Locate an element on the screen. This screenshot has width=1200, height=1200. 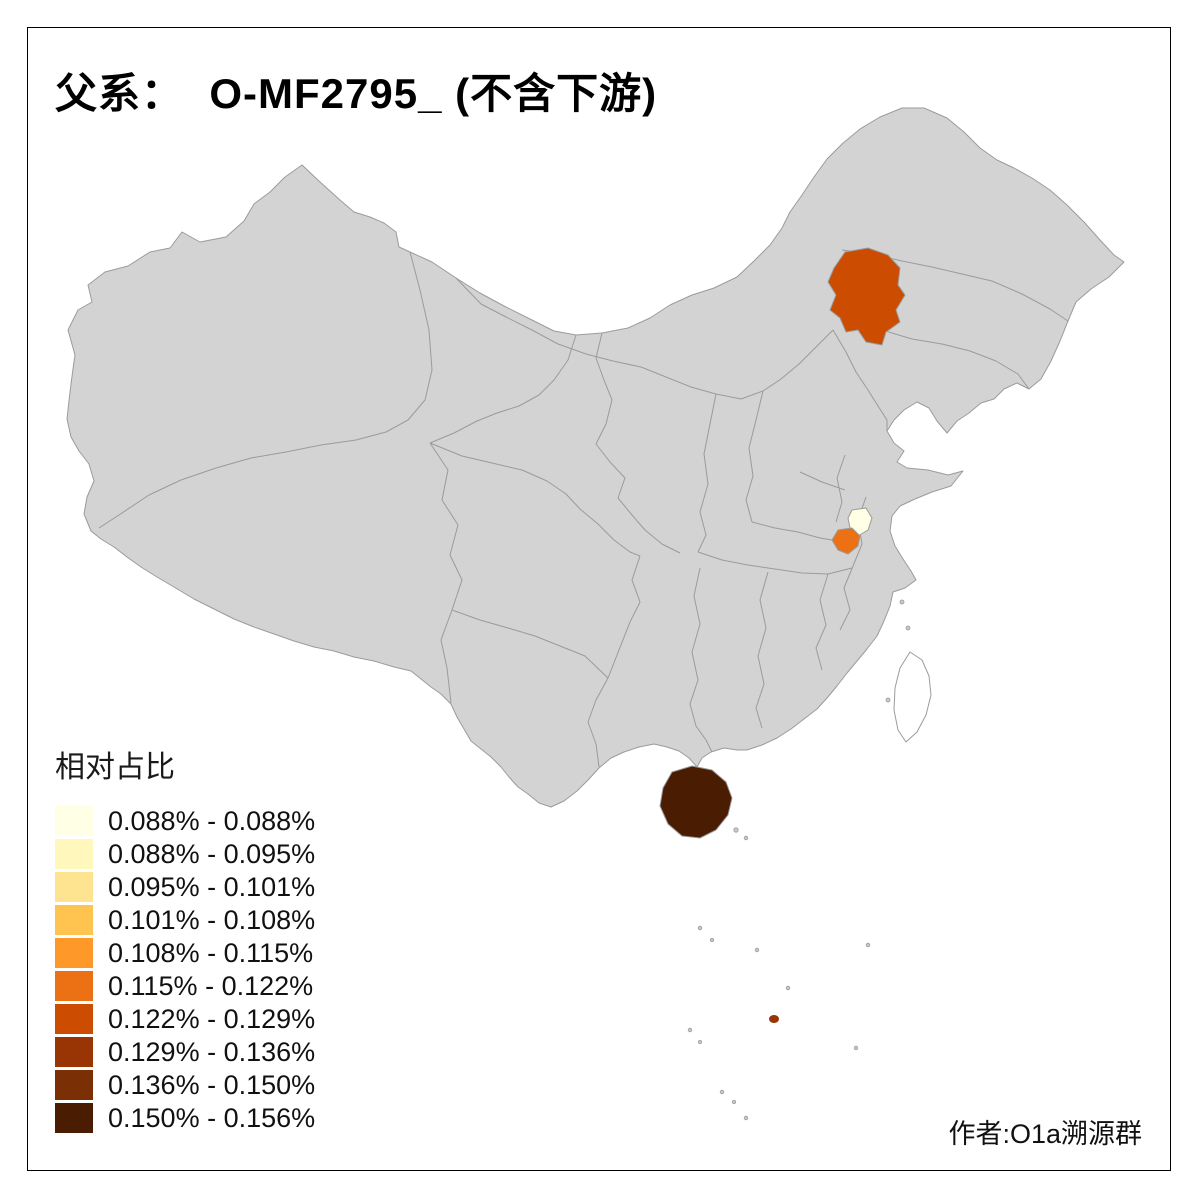
legend-label: 0.088% - 0.095% is located at coordinates (212, 853).